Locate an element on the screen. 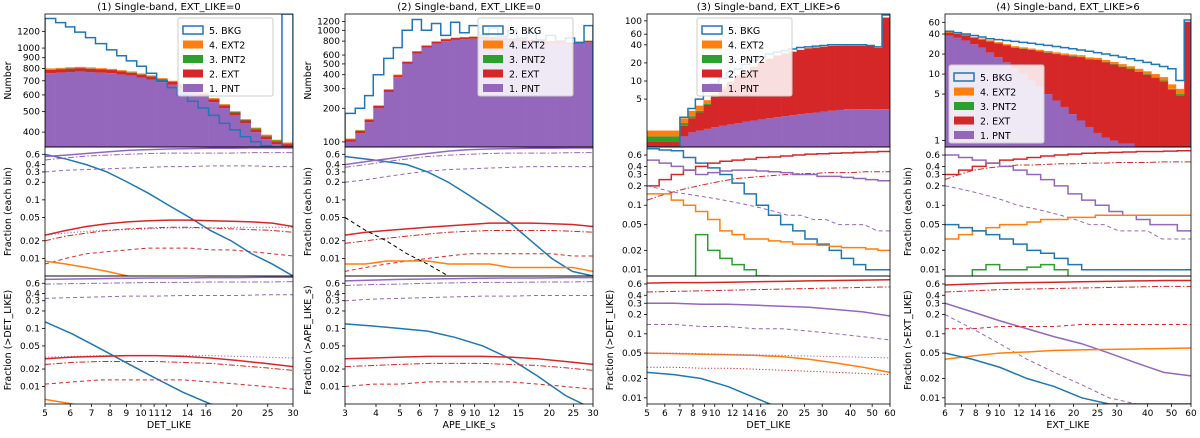  legend-label: 5. BKG is located at coordinates (996, 78).